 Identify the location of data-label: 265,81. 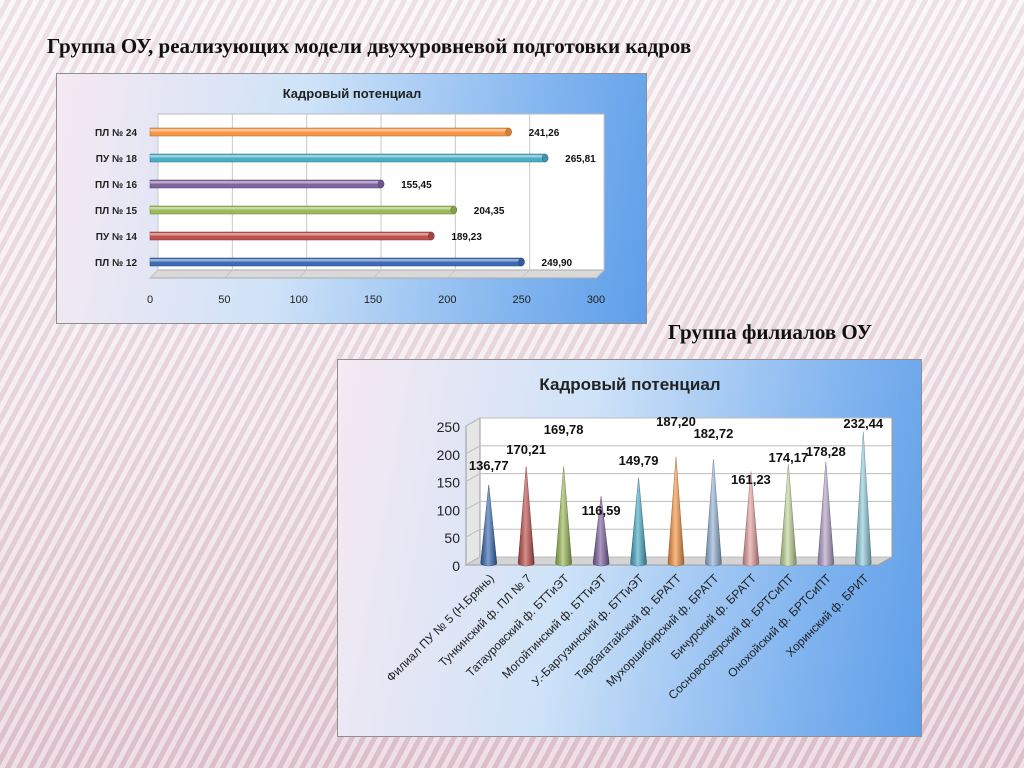
(580, 159).